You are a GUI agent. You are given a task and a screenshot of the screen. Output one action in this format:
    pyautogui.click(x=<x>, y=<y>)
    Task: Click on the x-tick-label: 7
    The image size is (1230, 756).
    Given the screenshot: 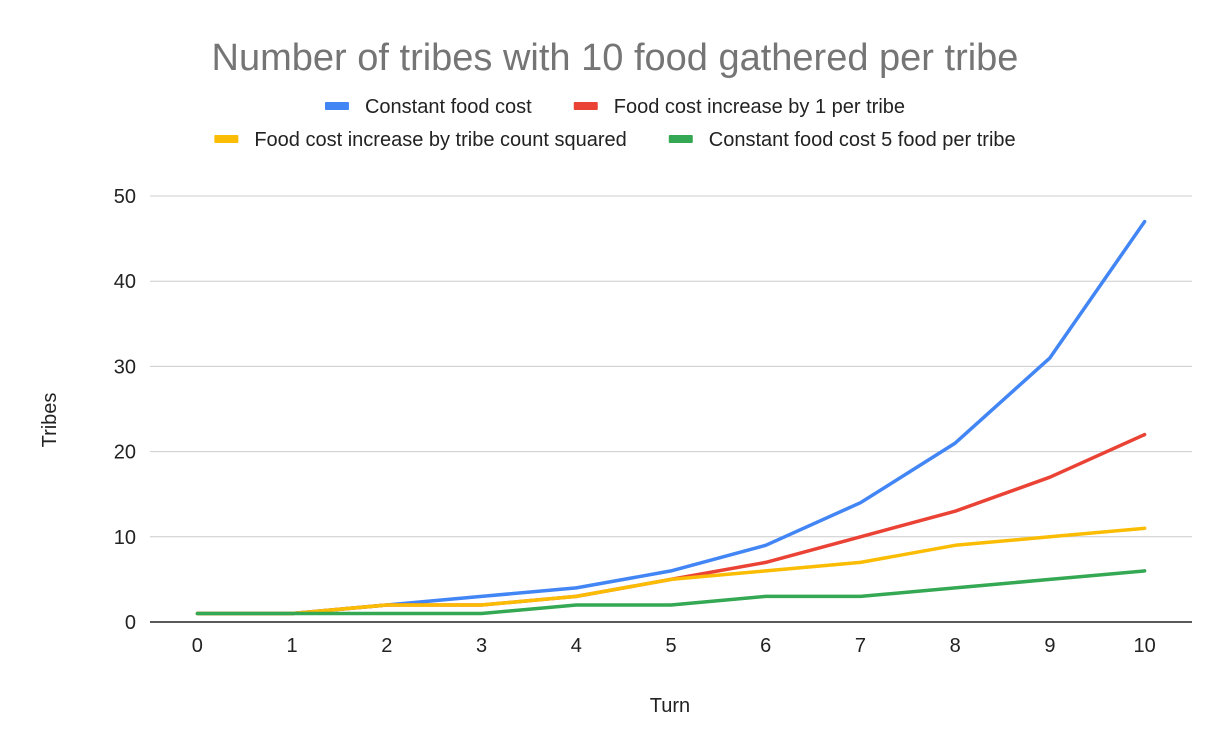 What is the action you would take?
    pyautogui.click(x=860, y=646)
    